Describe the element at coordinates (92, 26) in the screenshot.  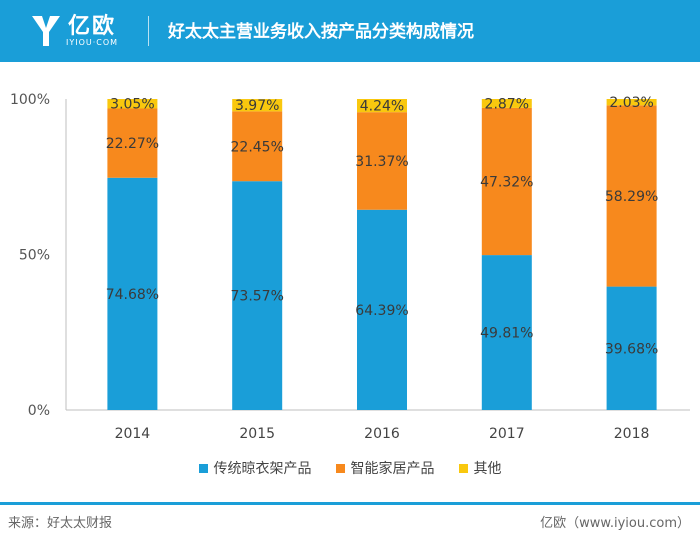
I see `logo-text: 亿欧` at that location.